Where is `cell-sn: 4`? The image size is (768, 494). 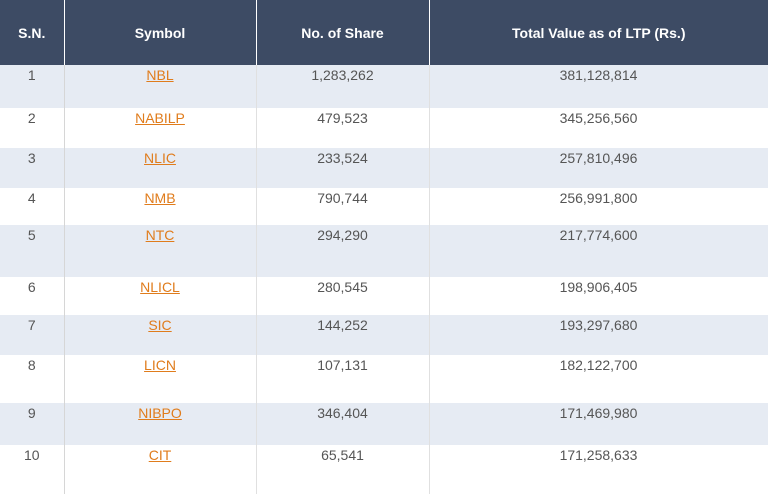 cell-sn: 4 is located at coordinates (32, 206).